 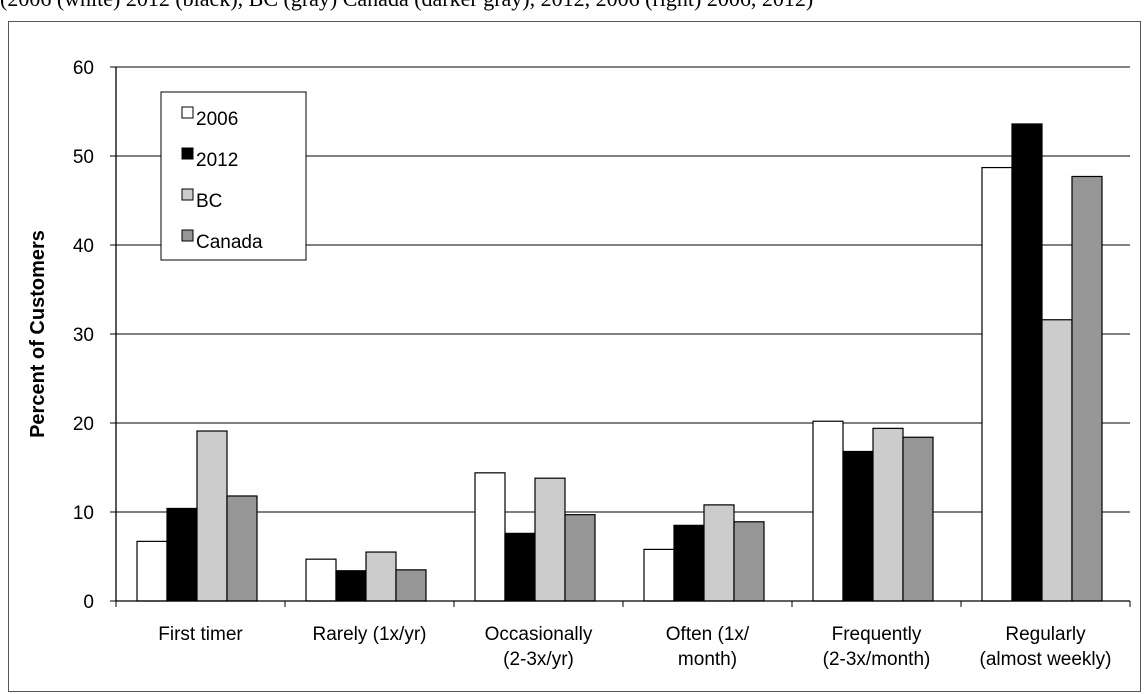 I want to click on x-category-label: First timer, so click(x=200, y=634).